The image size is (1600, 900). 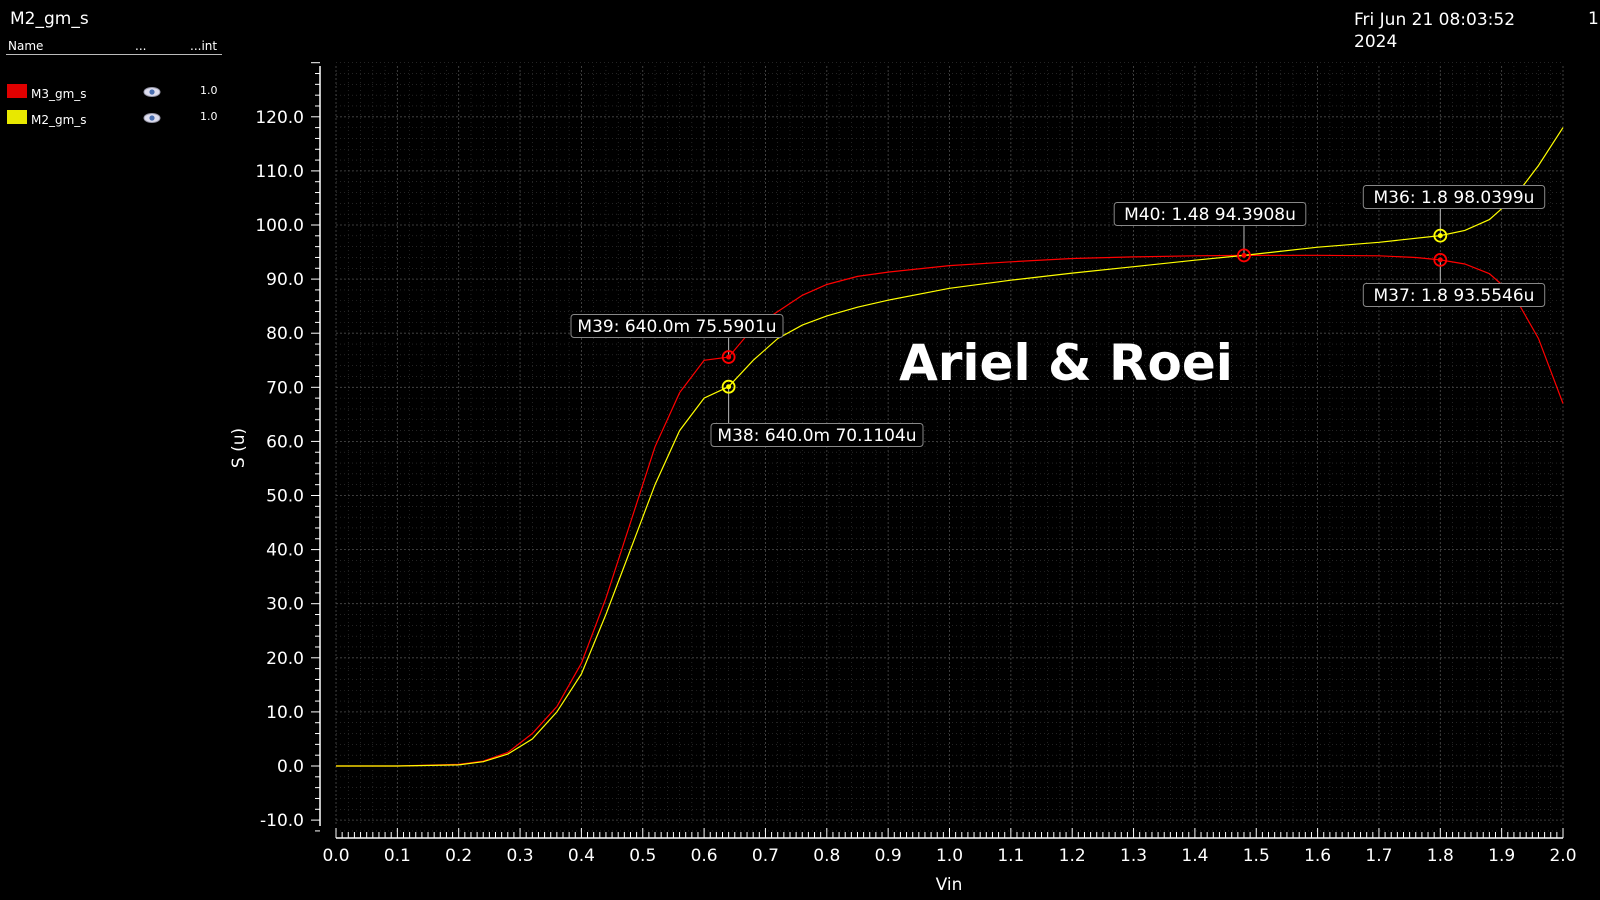 What do you see at coordinates (1440, 856) in the screenshot?
I see `x-tick-label: 1.8` at bounding box center [1440, 856].